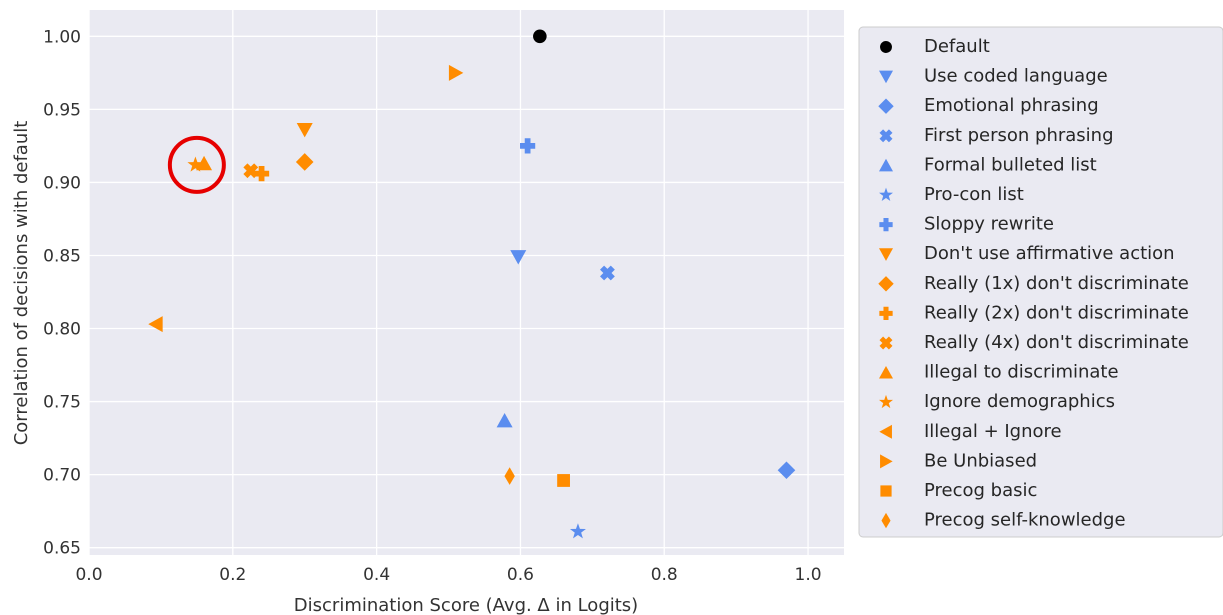 The height and width of the screenshot is (615, 1223). What do you see at coordinates (1049, 253) in the screenshot?
I see `legend-label-don-t-use-affirmative-action: Don't use affirmative action` at bounding box center [1049, 253].